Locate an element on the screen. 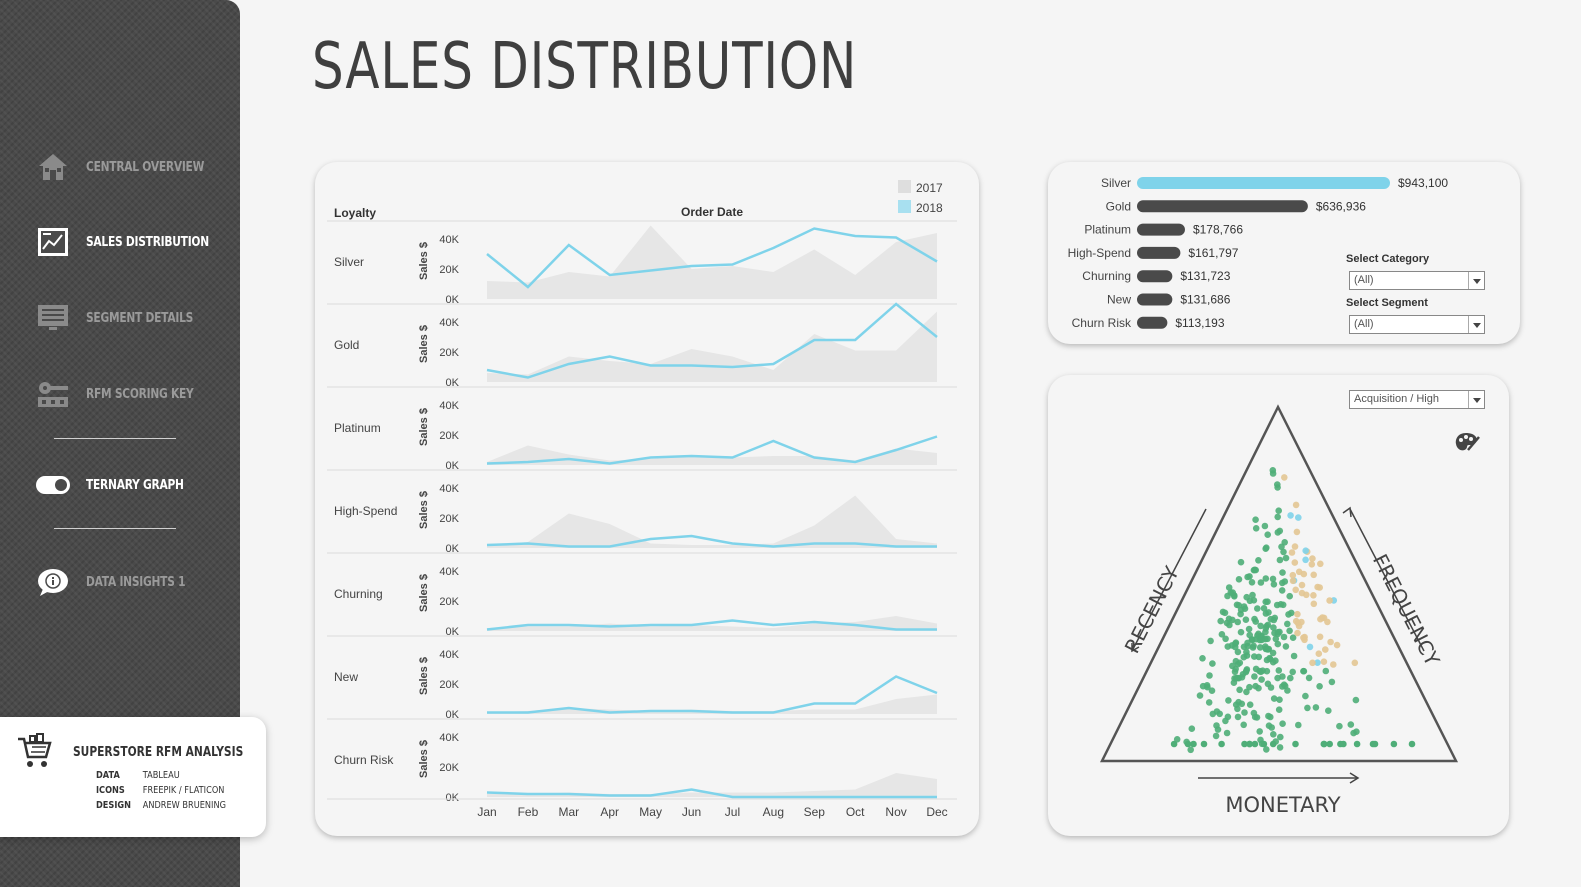  y-tick-label: 20K is located at coordinates (449, 519).